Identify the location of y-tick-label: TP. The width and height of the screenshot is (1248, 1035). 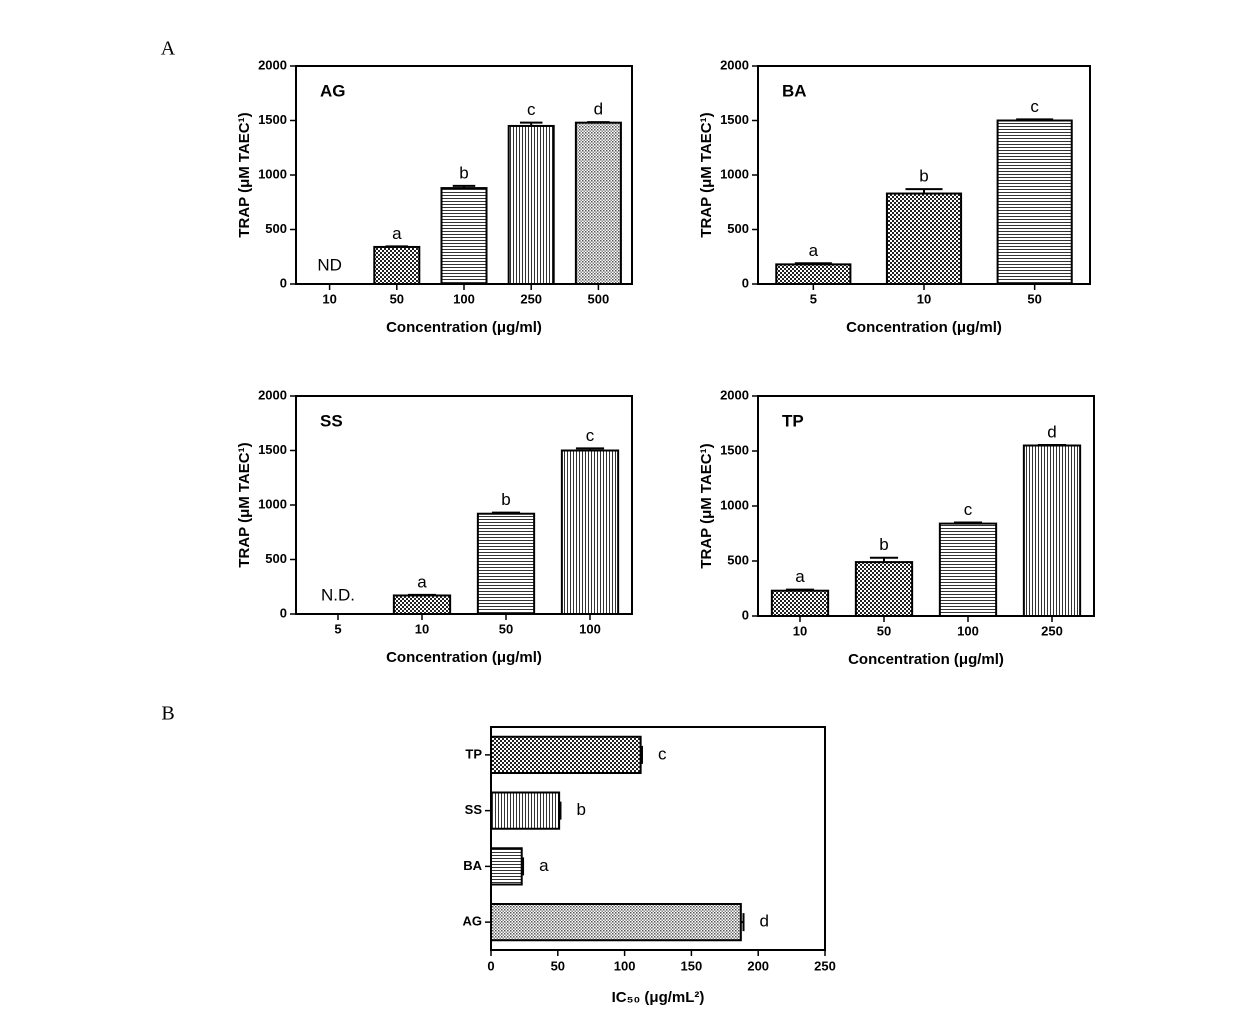
(473, 753).